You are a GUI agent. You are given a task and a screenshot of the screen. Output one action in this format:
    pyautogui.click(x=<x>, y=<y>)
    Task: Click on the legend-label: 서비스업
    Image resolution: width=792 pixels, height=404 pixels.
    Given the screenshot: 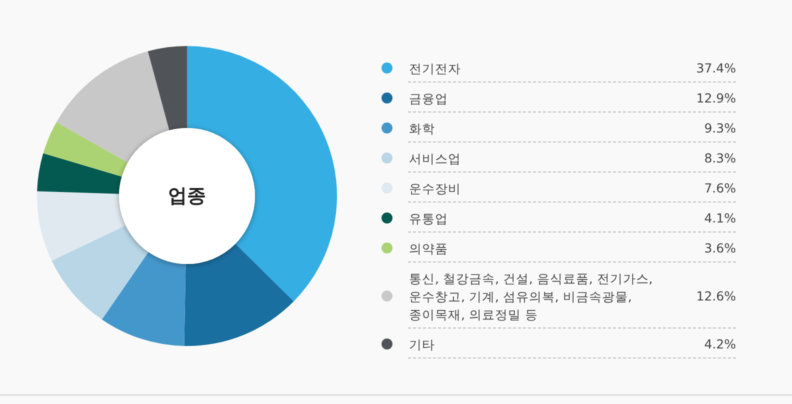 What is the action you would take?
    pyautogui.click(x=435, y=158)
    